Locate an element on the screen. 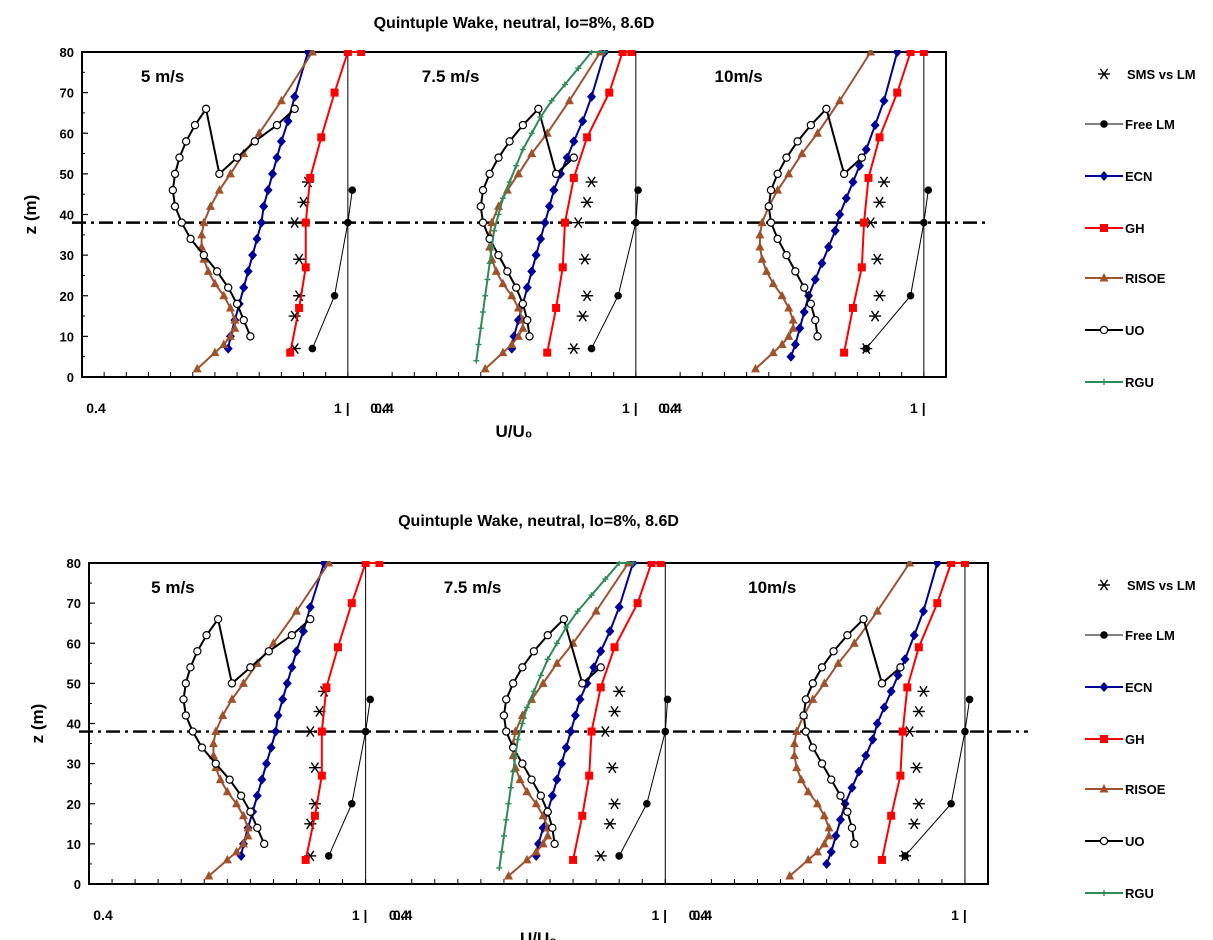  legend-label: SMS vs LM is located at coordinates (1161, 74).